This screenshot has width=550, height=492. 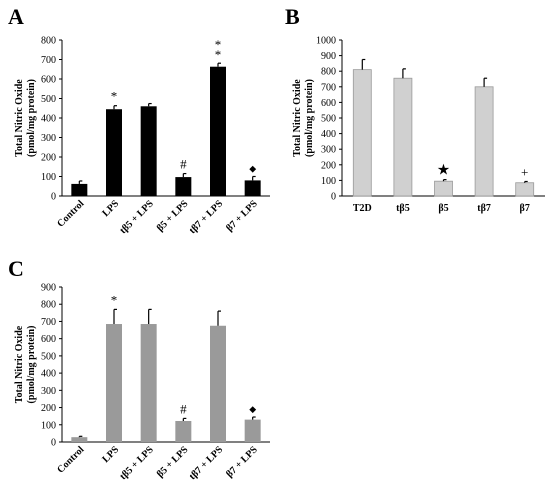 What do you see at coordinates (328, 150) in the screenshot?
I see `y-tick-label-b: 300` at bounding box center [328, 150].